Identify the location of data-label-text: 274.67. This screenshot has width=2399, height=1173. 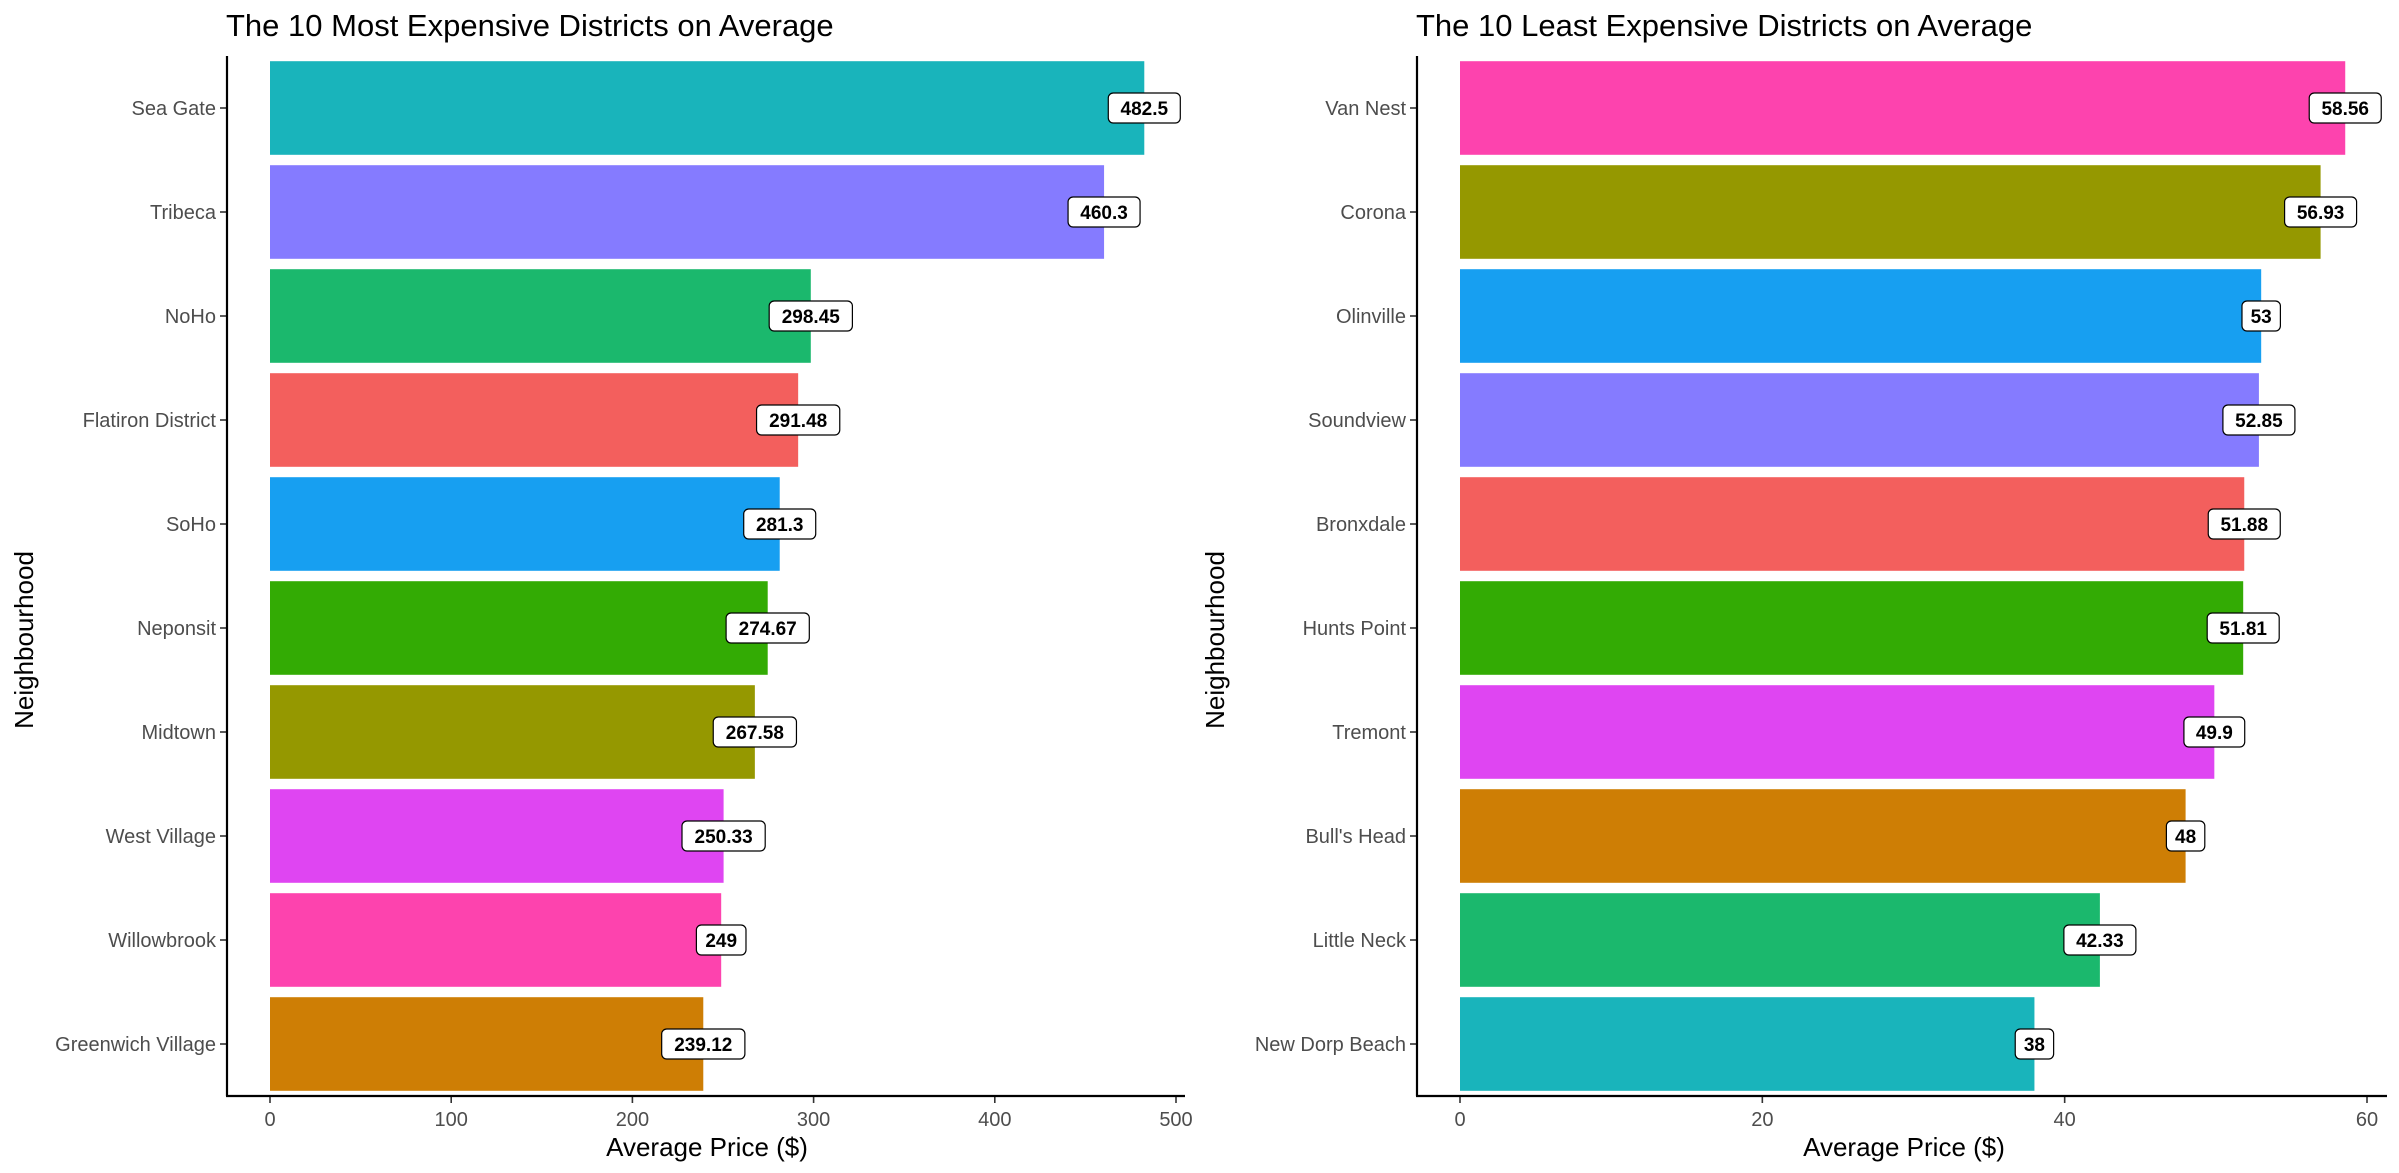
(768, 629).